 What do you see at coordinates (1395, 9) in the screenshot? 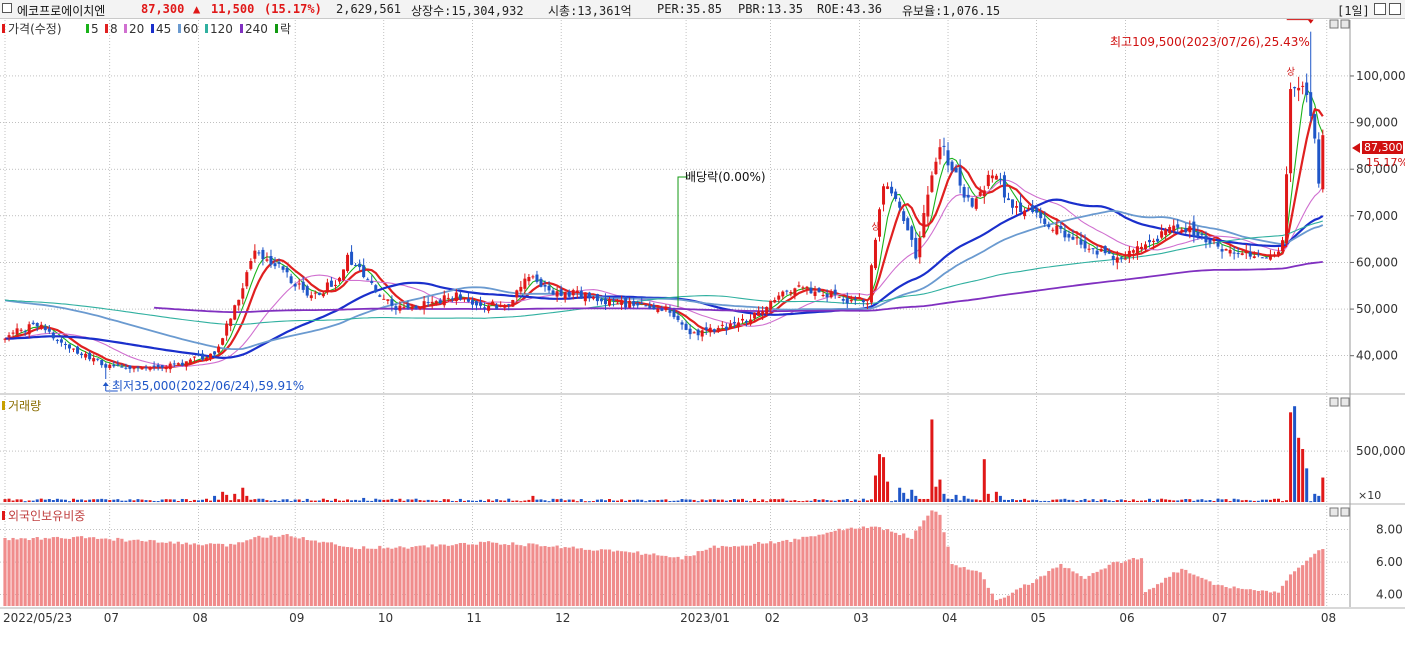
I see `close-icon` at bounding box center [1395, 9].